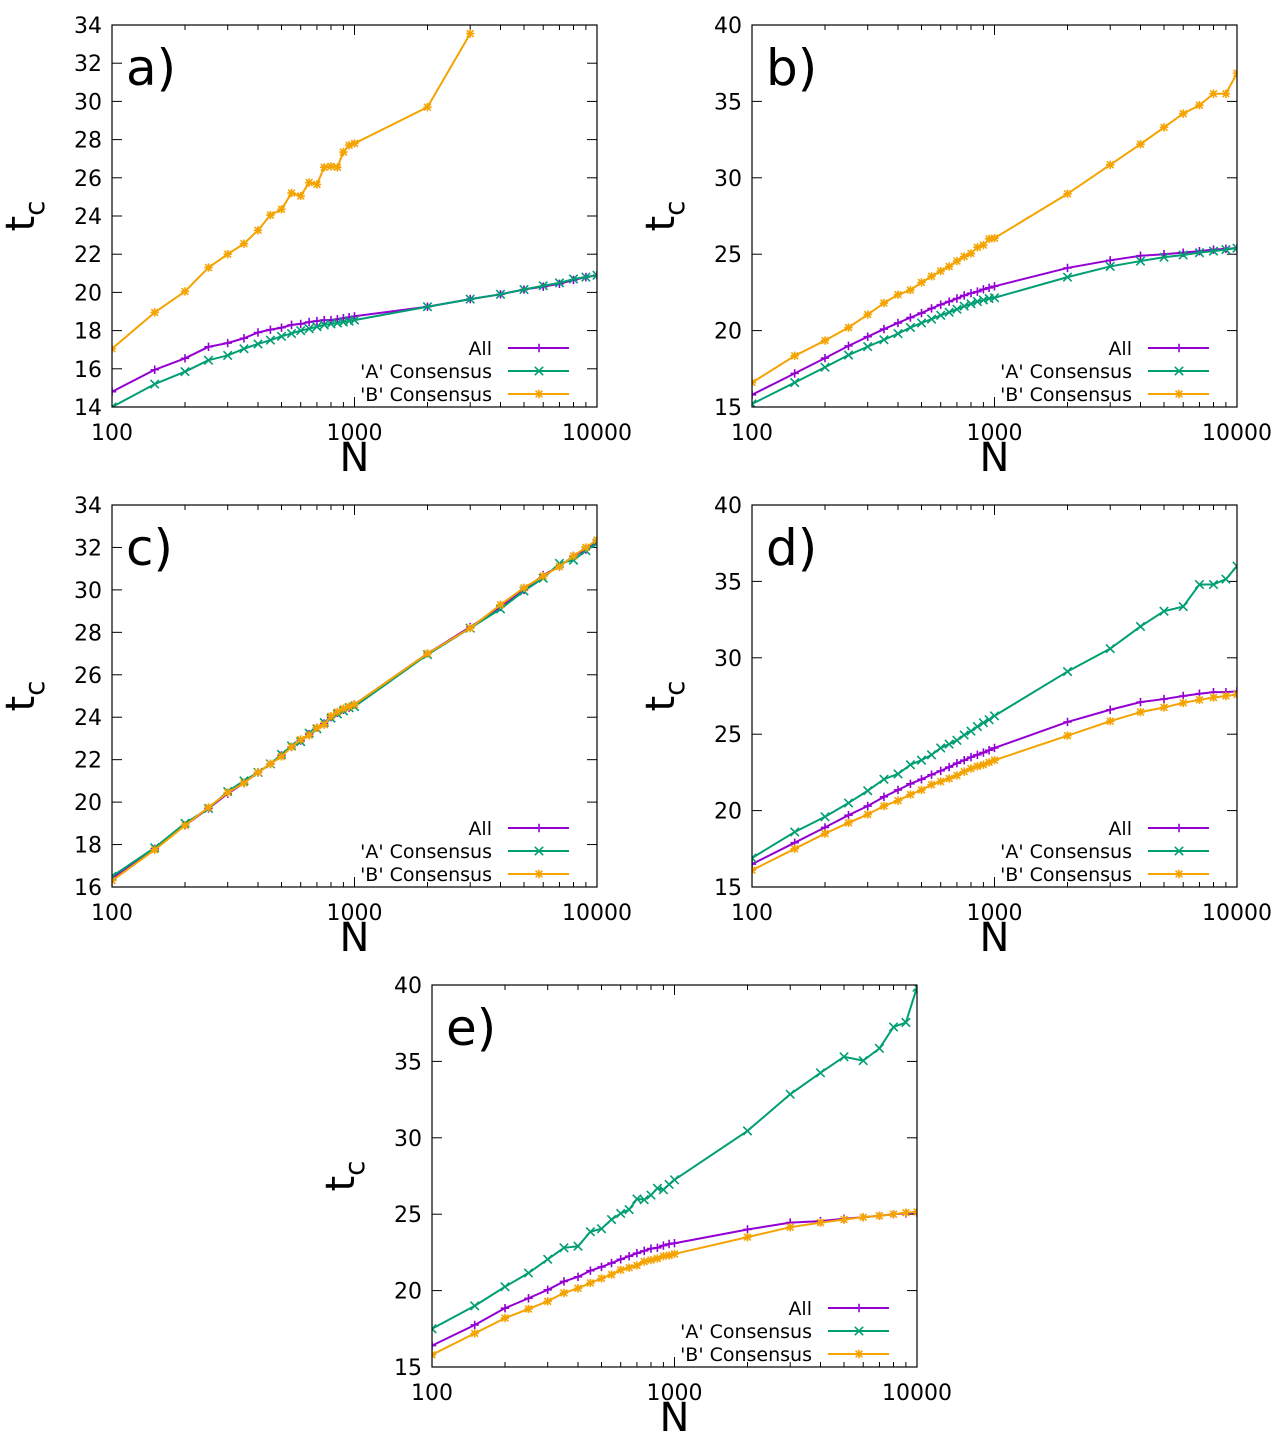  What do you see at coordinates (88, 761) in the screenshot?
I see `y-tick-label: 22` at bounding box center [88, 761].